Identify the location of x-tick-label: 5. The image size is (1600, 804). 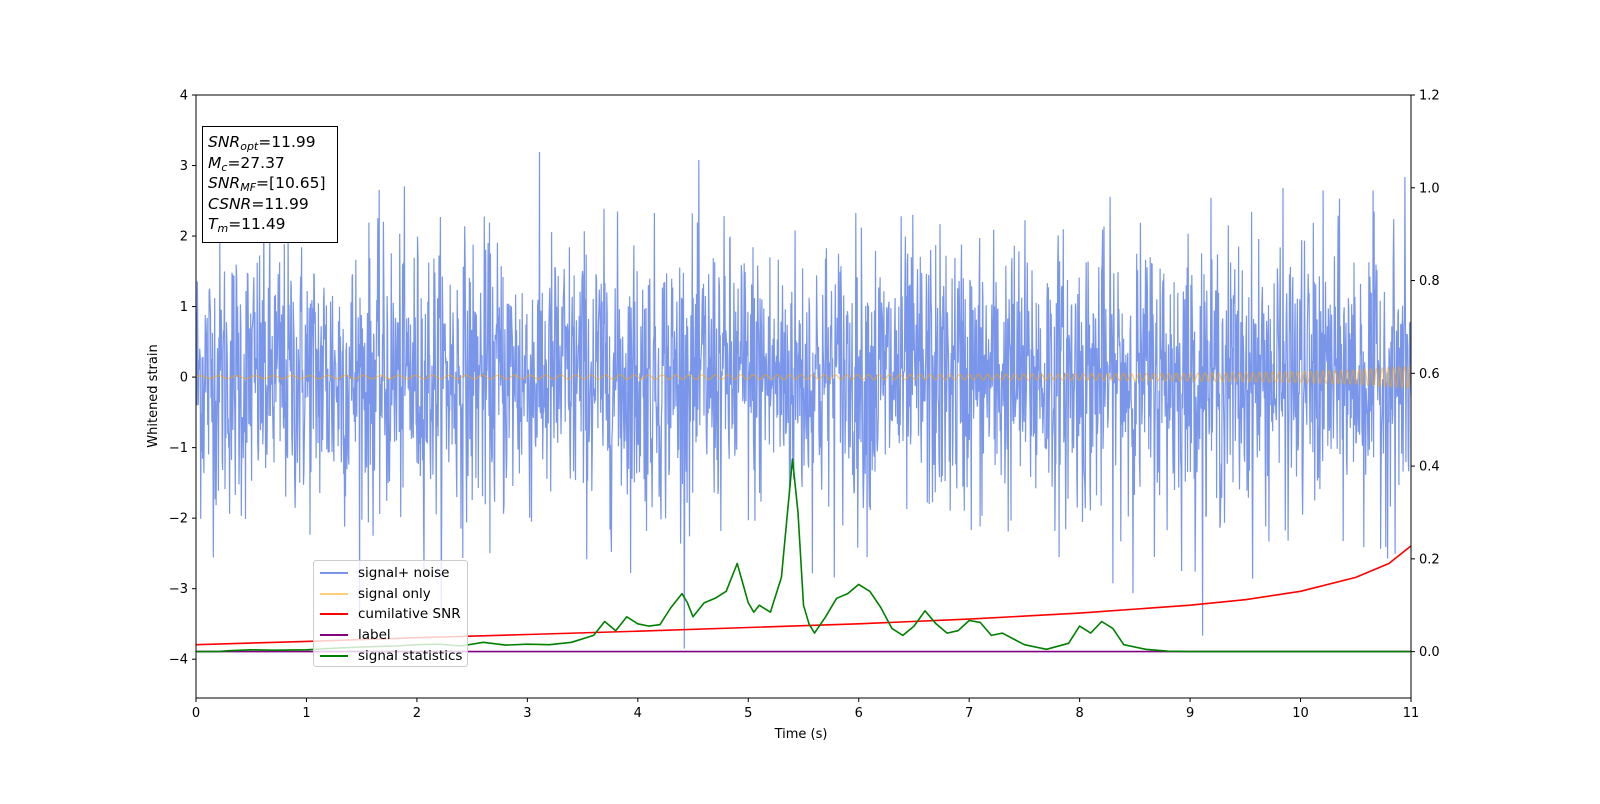
(748, 713).